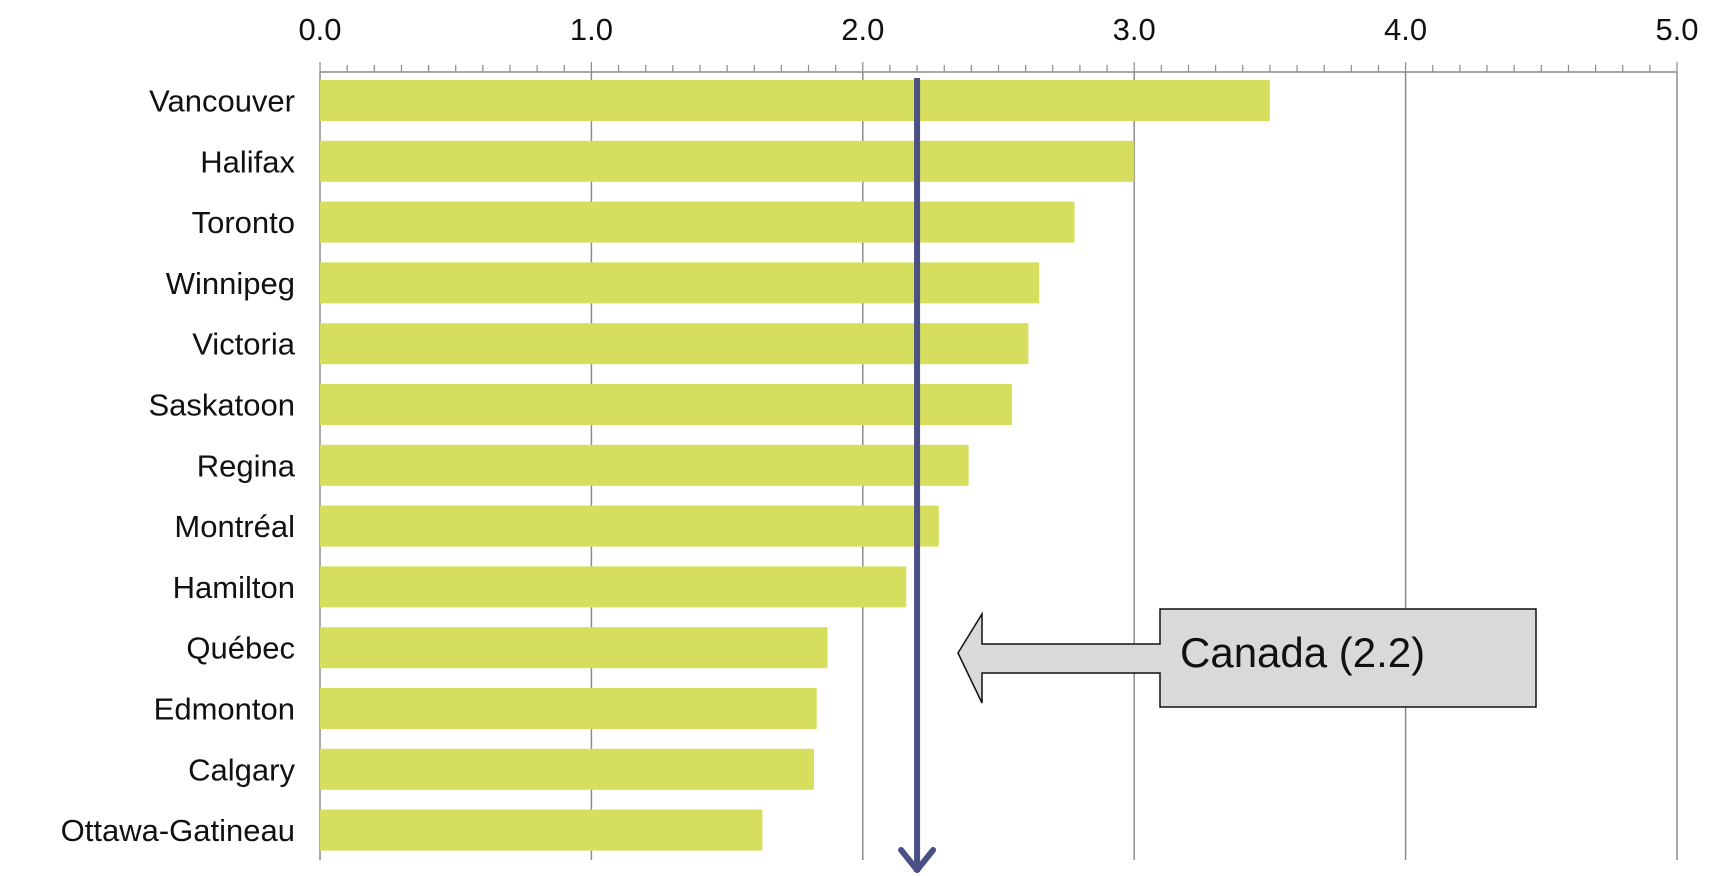 The image size is (1716, 876). Describe the element at coordinates (1405, 29) in the screenshot. I see `x-tick-label: 4.0` at that location.